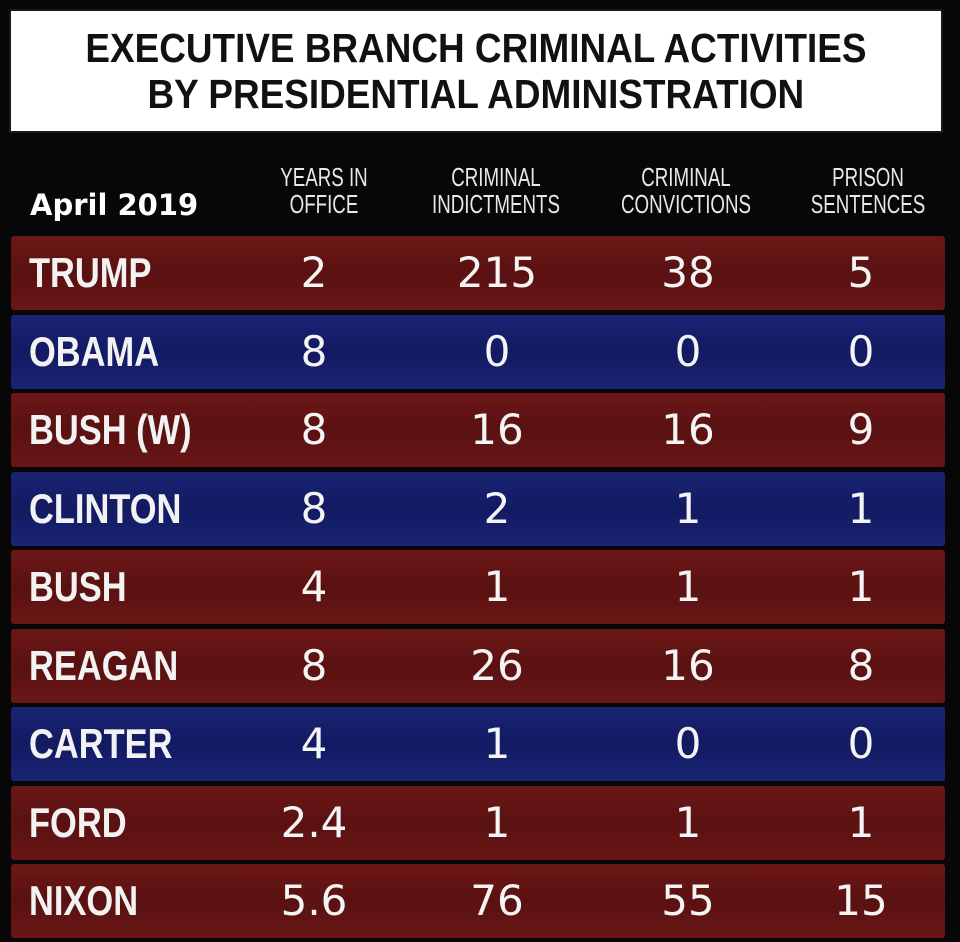 This screenshot has width=960, height=942. Describe the element at coordinates (324, 204) in the screenshot. I see `column-header-line: OFFICE` at that location.